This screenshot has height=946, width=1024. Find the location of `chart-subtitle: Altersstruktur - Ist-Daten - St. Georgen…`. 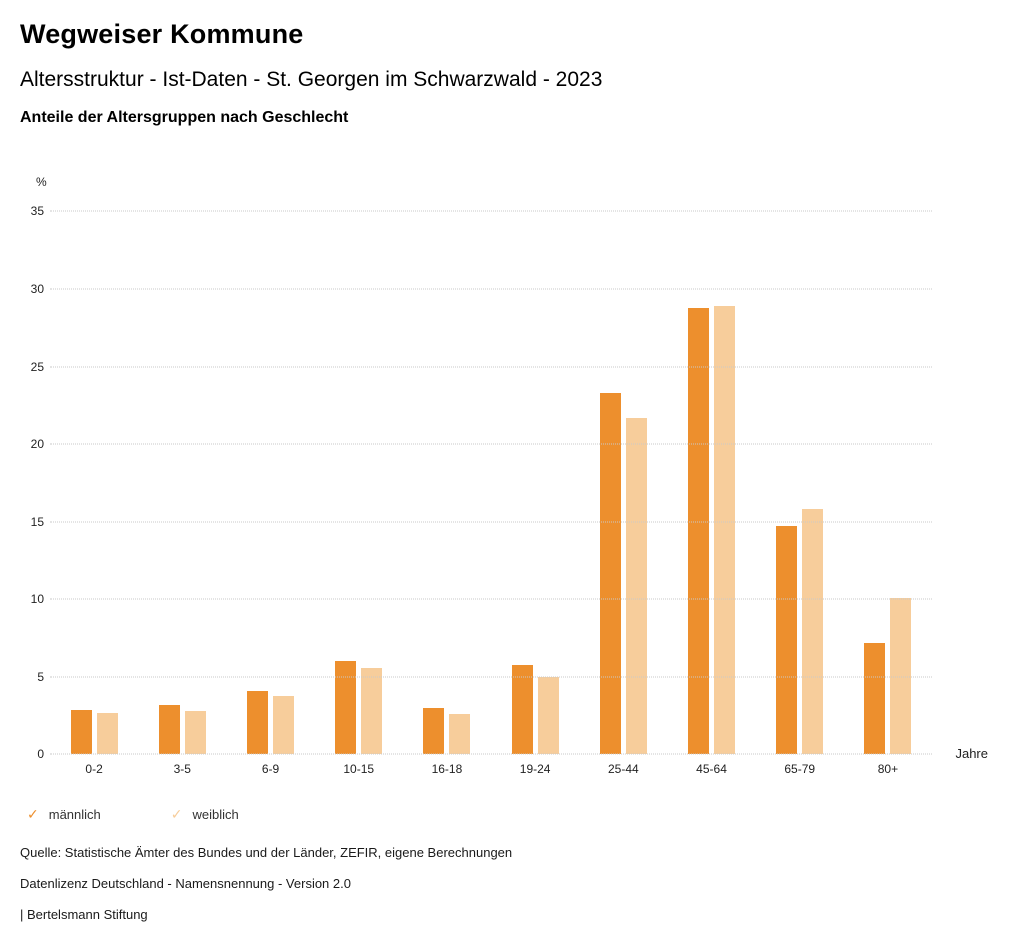

chart-subtitle: Altersstruktur - Ist-Daten - St. Georgen… is located at coordinates (311, 80).